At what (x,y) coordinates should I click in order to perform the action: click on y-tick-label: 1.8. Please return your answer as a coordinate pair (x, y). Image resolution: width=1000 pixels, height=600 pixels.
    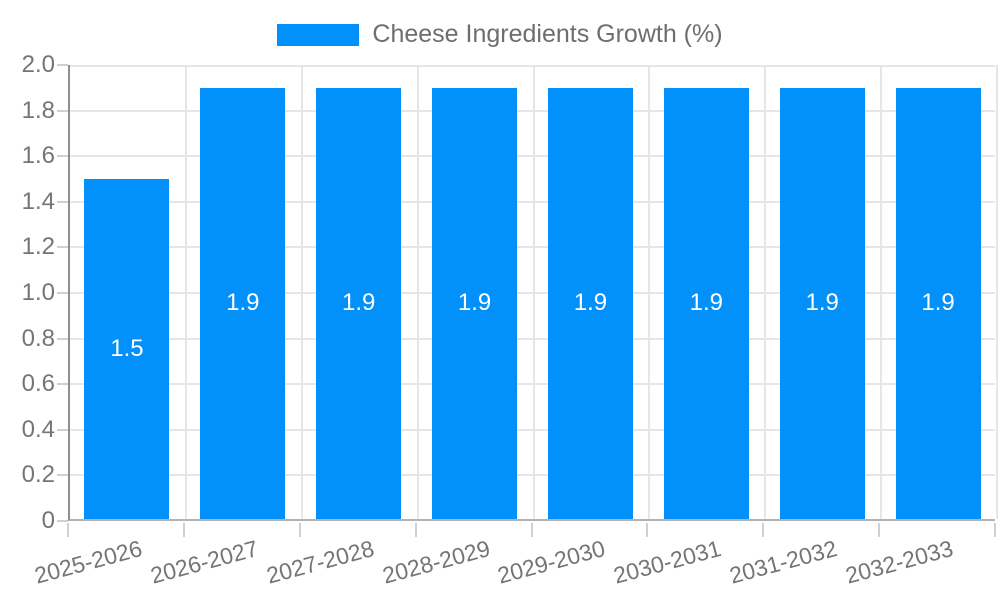
    Looking at the image, I should click on (38, 110).